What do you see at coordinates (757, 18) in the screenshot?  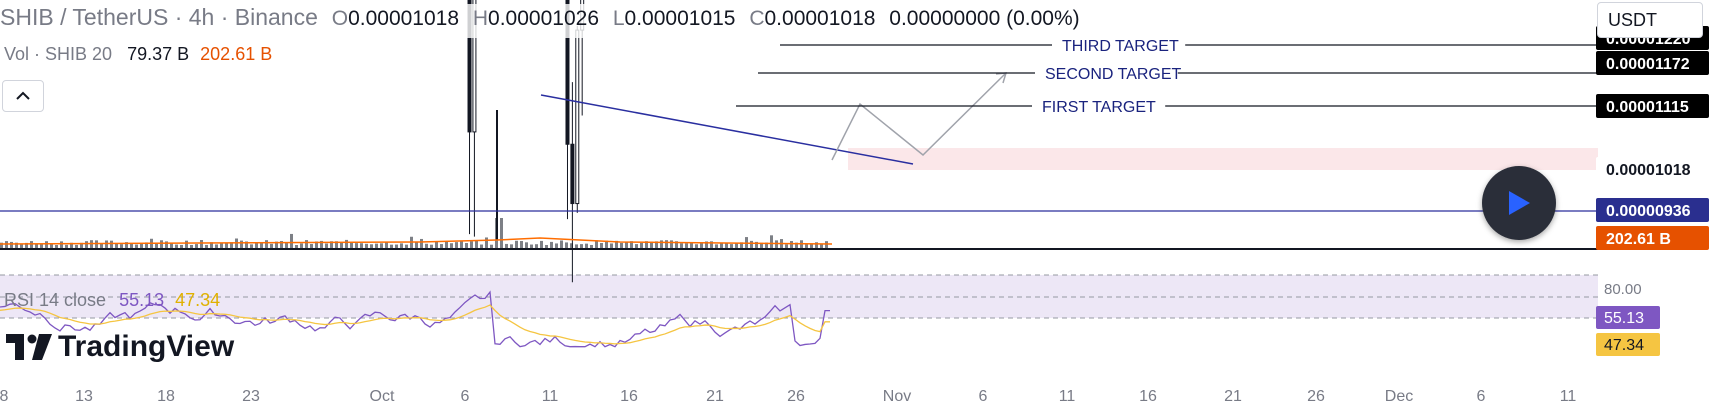 I see `close-label: C` at bounding box center [757, 18].